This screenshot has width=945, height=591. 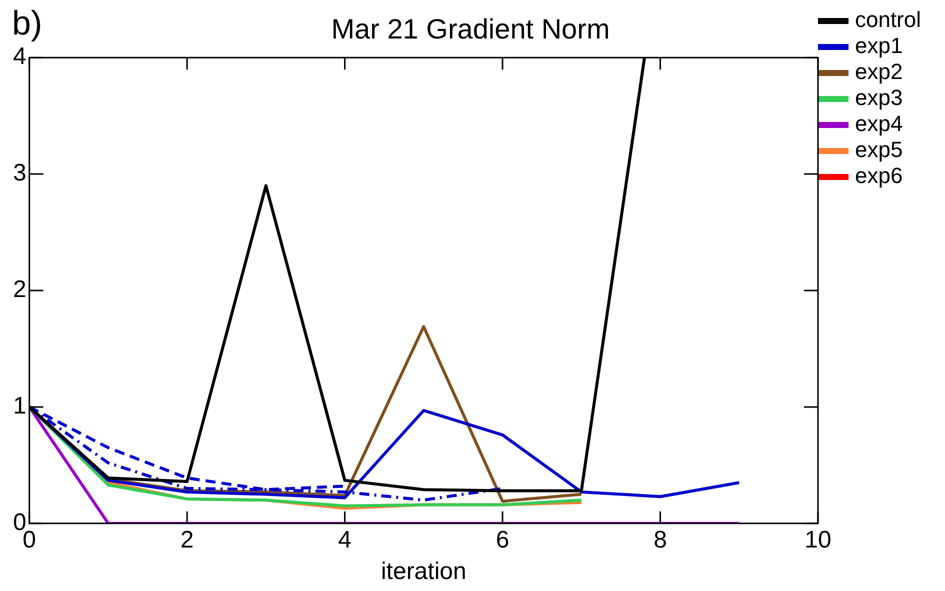 I want to click on text: b), so click(x=27, y=23).